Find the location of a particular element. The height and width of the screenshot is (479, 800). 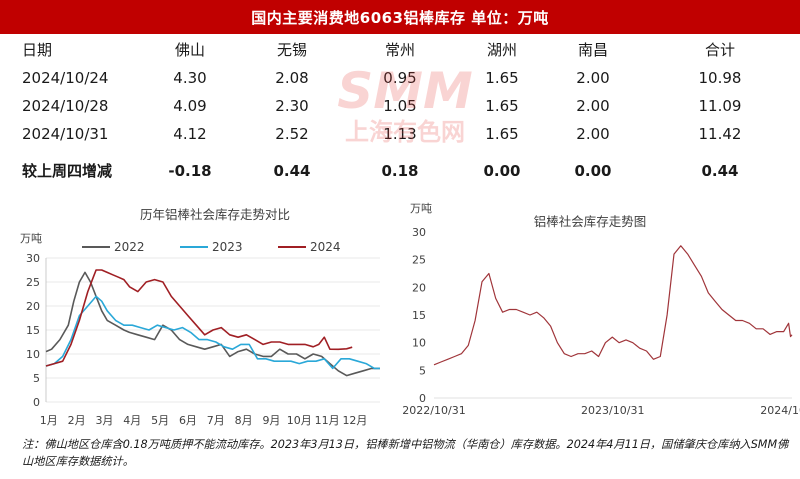

cell-value: 4.09 is located at coordinates (190, 106).